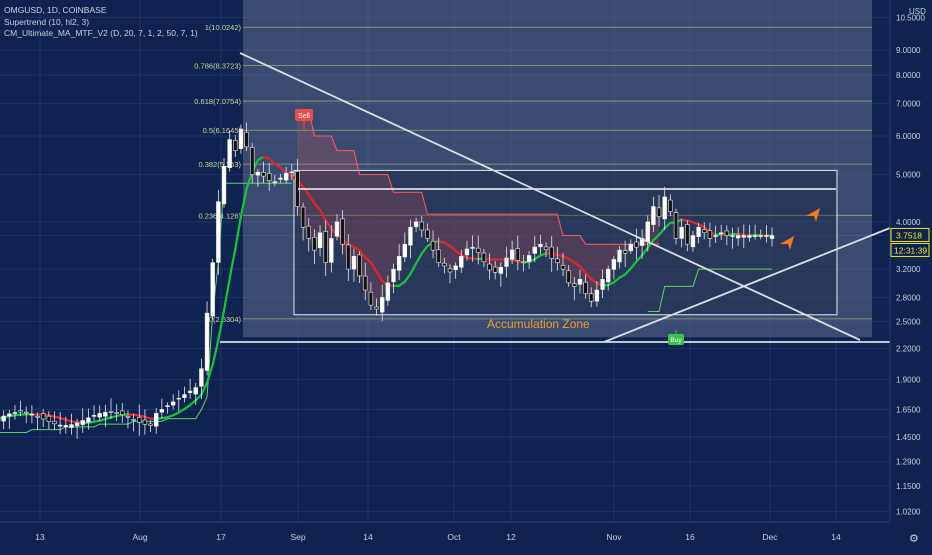 Image resolution: width=932 pixels, height=555 pixels. I want to click on last-price-badge: 3.7518, so click(910, 234).